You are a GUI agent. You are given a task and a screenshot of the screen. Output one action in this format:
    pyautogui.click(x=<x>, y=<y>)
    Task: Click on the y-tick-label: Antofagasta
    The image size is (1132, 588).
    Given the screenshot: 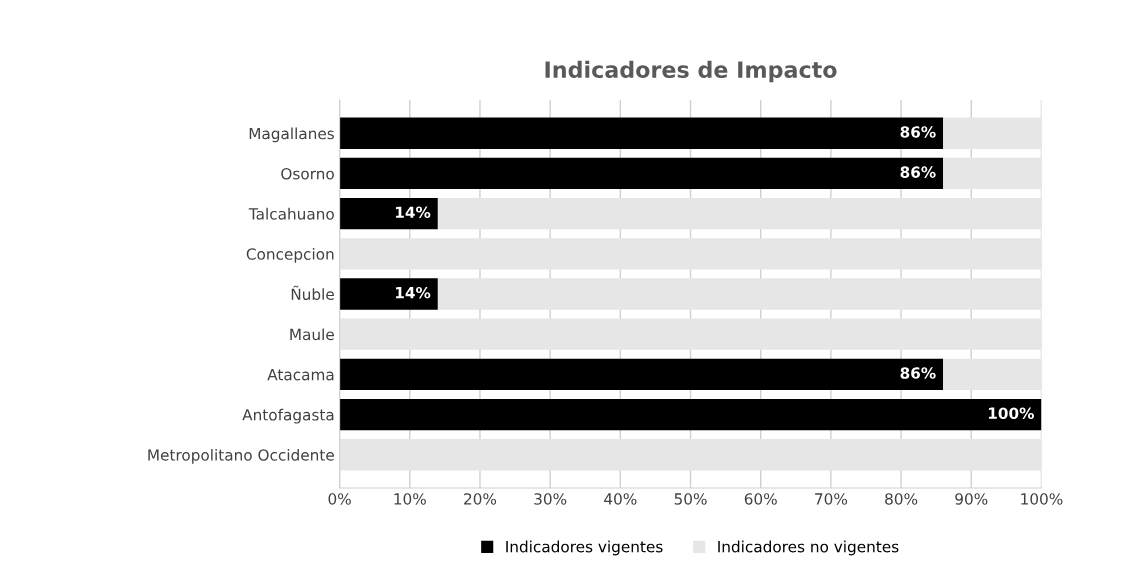 What is the action you would take?
    pyautogui.click(x=288, y=416)
    